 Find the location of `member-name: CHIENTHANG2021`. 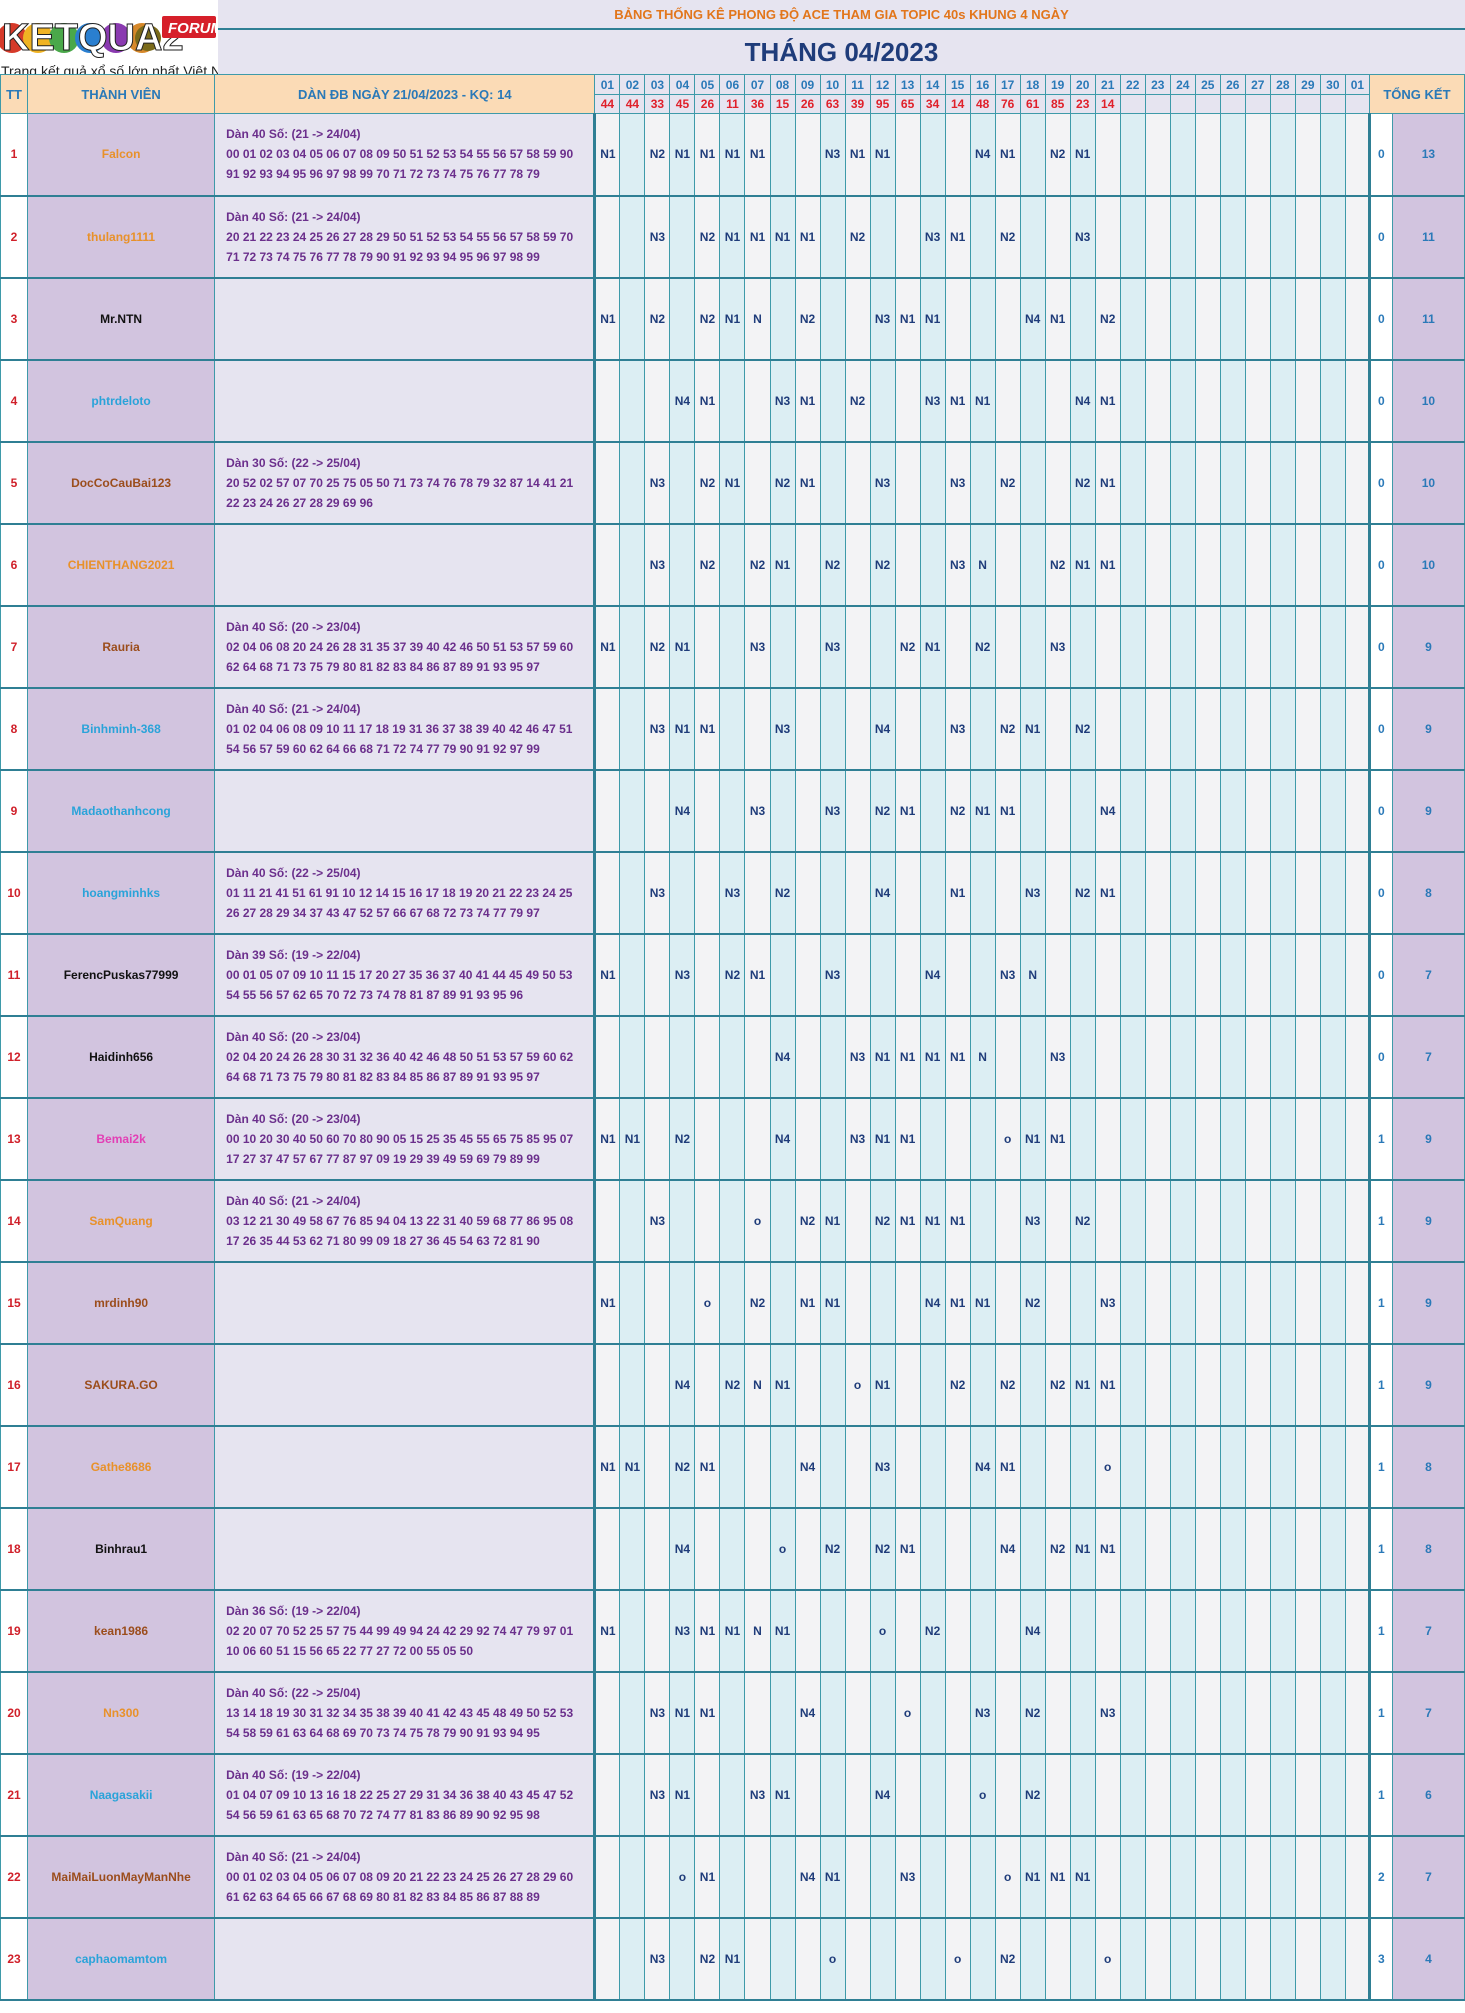

member-name: CHIENTHANG2021 is located at coordinates (121, 565).